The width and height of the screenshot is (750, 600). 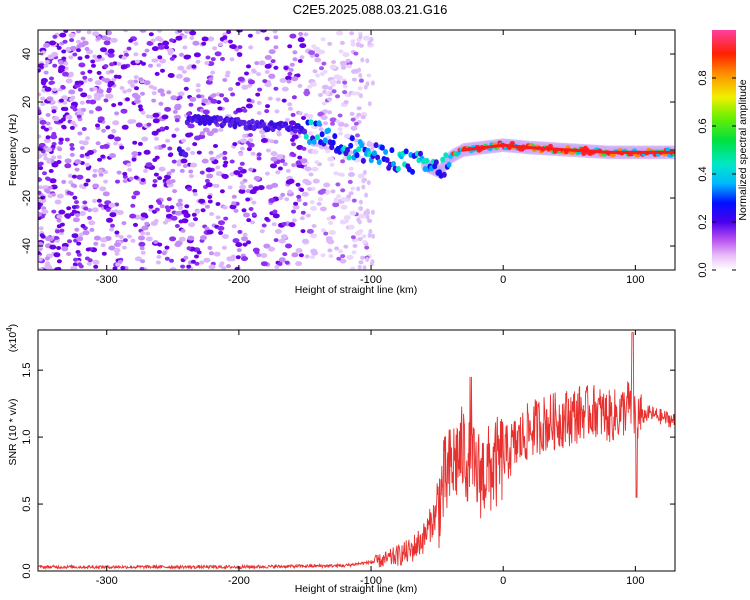 What do you see at coordinates (356, 589) in the screenshot?
I see `snr-x-label: Height of straight line (km)` at bounding box center [356, 589].